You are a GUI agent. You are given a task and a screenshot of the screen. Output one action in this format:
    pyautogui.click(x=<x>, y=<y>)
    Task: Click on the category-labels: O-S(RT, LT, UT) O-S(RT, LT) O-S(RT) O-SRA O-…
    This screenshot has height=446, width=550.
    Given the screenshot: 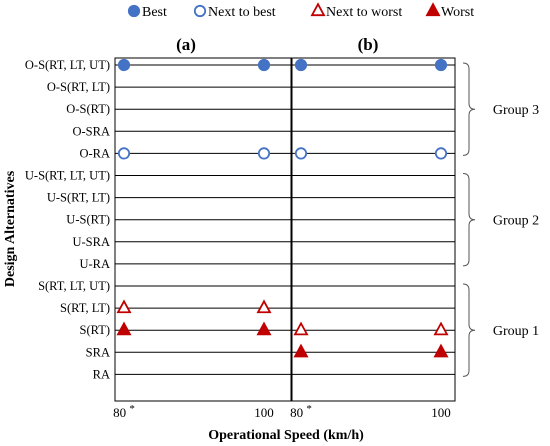 What is the action you would take?
    pyautogui.click(x=67, y=219)
    